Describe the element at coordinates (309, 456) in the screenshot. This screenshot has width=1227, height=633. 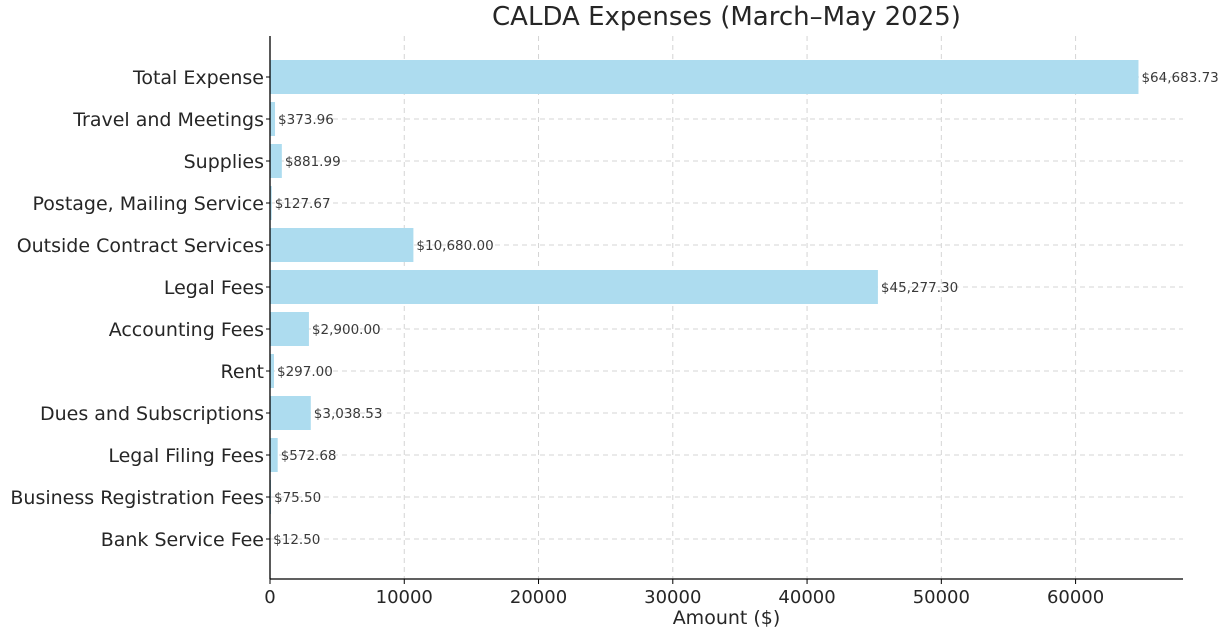
I see `bar-value-label: $572.68` at that location.